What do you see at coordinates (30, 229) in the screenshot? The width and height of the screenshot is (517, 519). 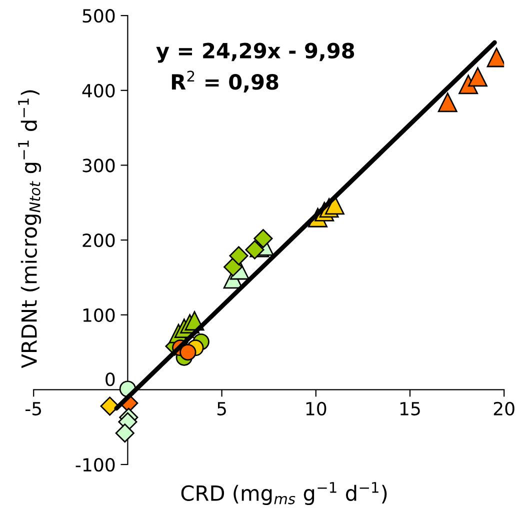 I see `y-axis-title: VRDNt (microg$_{Ntot}$ g$^{−1}$ d$^{−1}$)` at bounding box center [30, 229].